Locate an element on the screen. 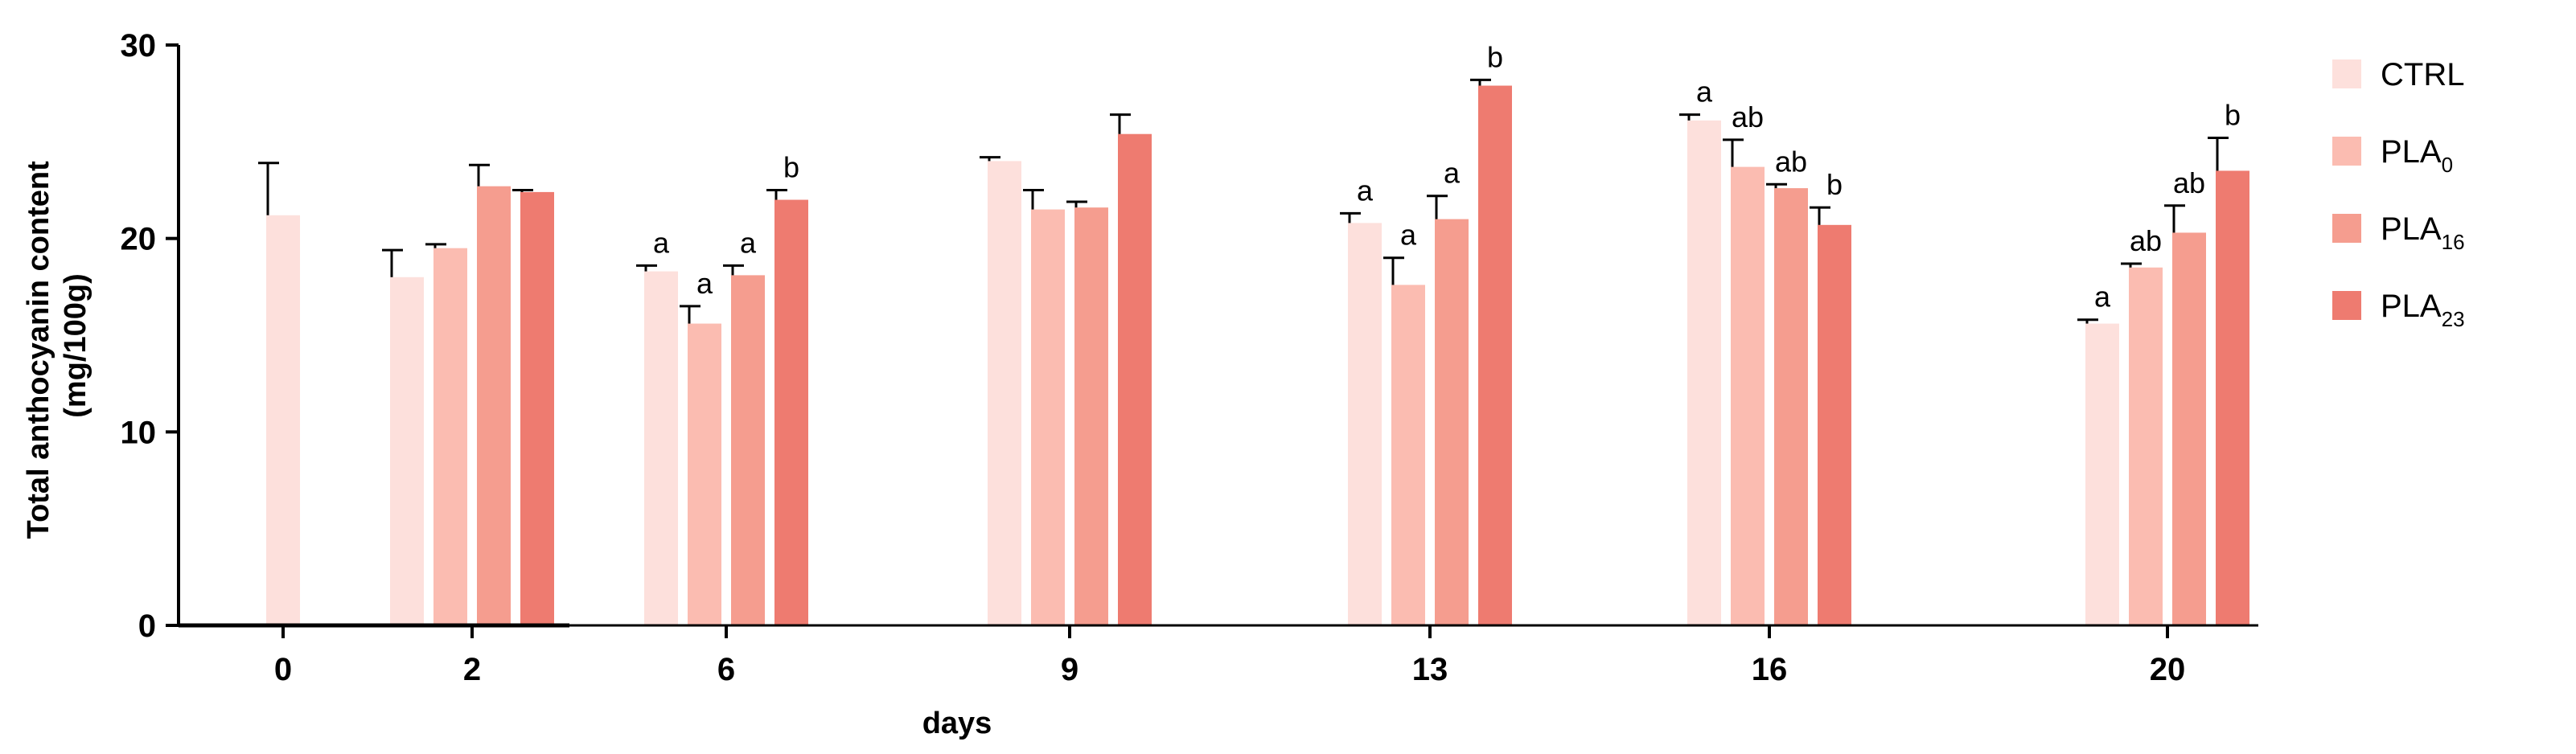 The image size is (2576, 754). legend-label-CTRL: CTRL is located at coordinates (2422, 74).